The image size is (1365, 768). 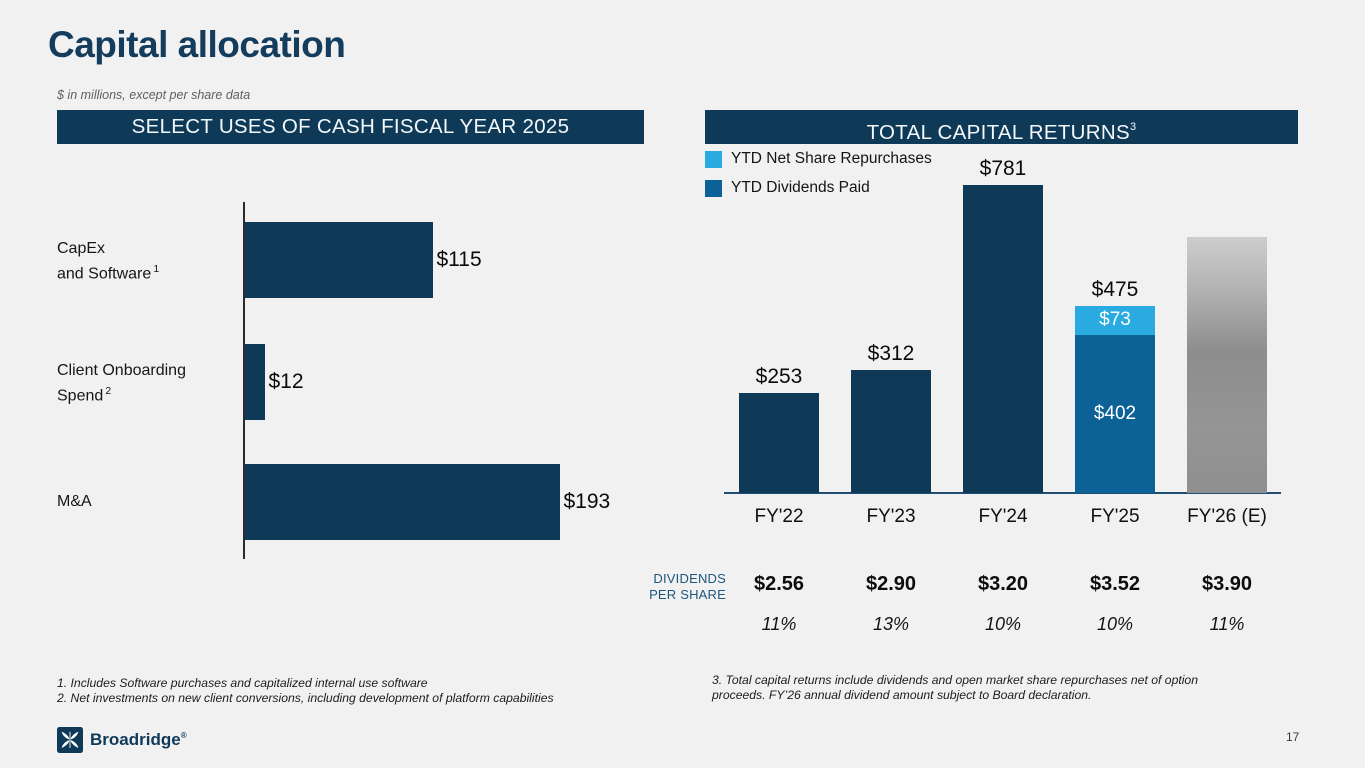 I want to click on bar-value-label: $193, so click(x=587, y=501).